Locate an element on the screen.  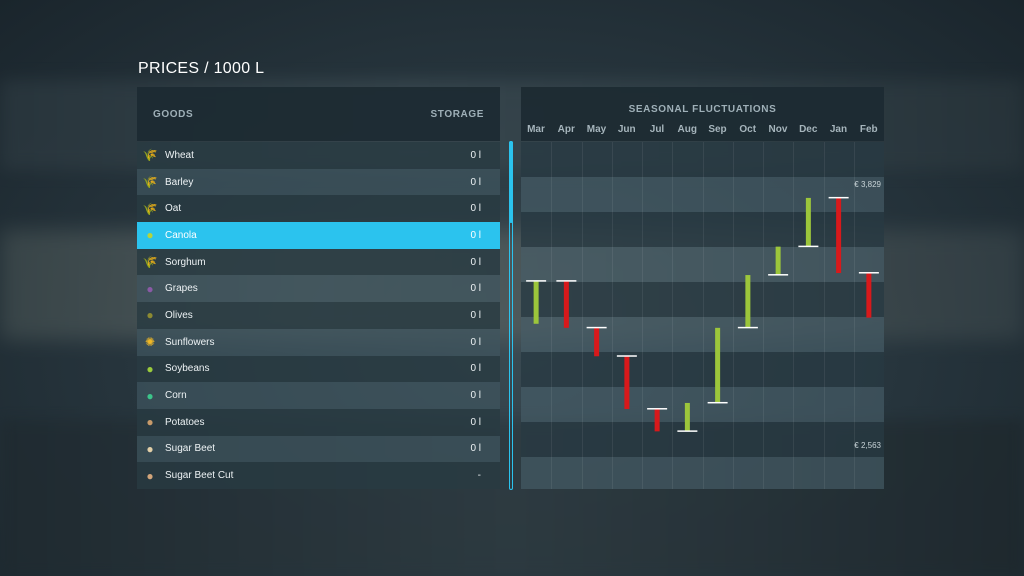
month-label-mar: Mar is located at coordinates (536, 129).